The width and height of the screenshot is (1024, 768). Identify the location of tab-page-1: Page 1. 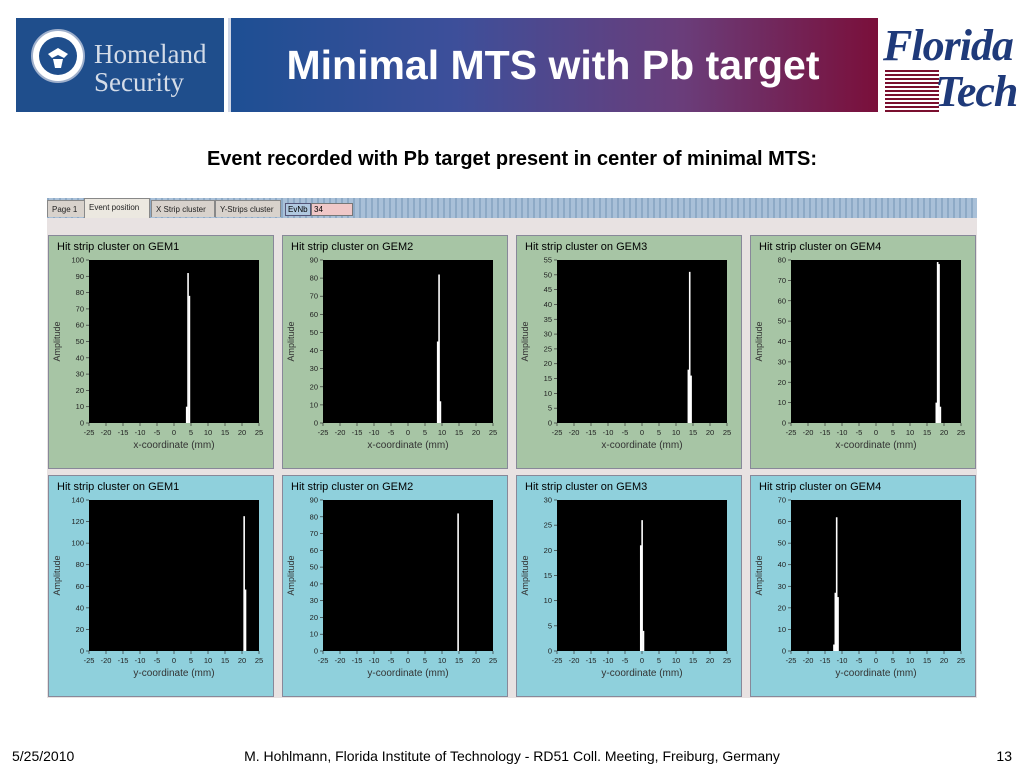
(66, 208).